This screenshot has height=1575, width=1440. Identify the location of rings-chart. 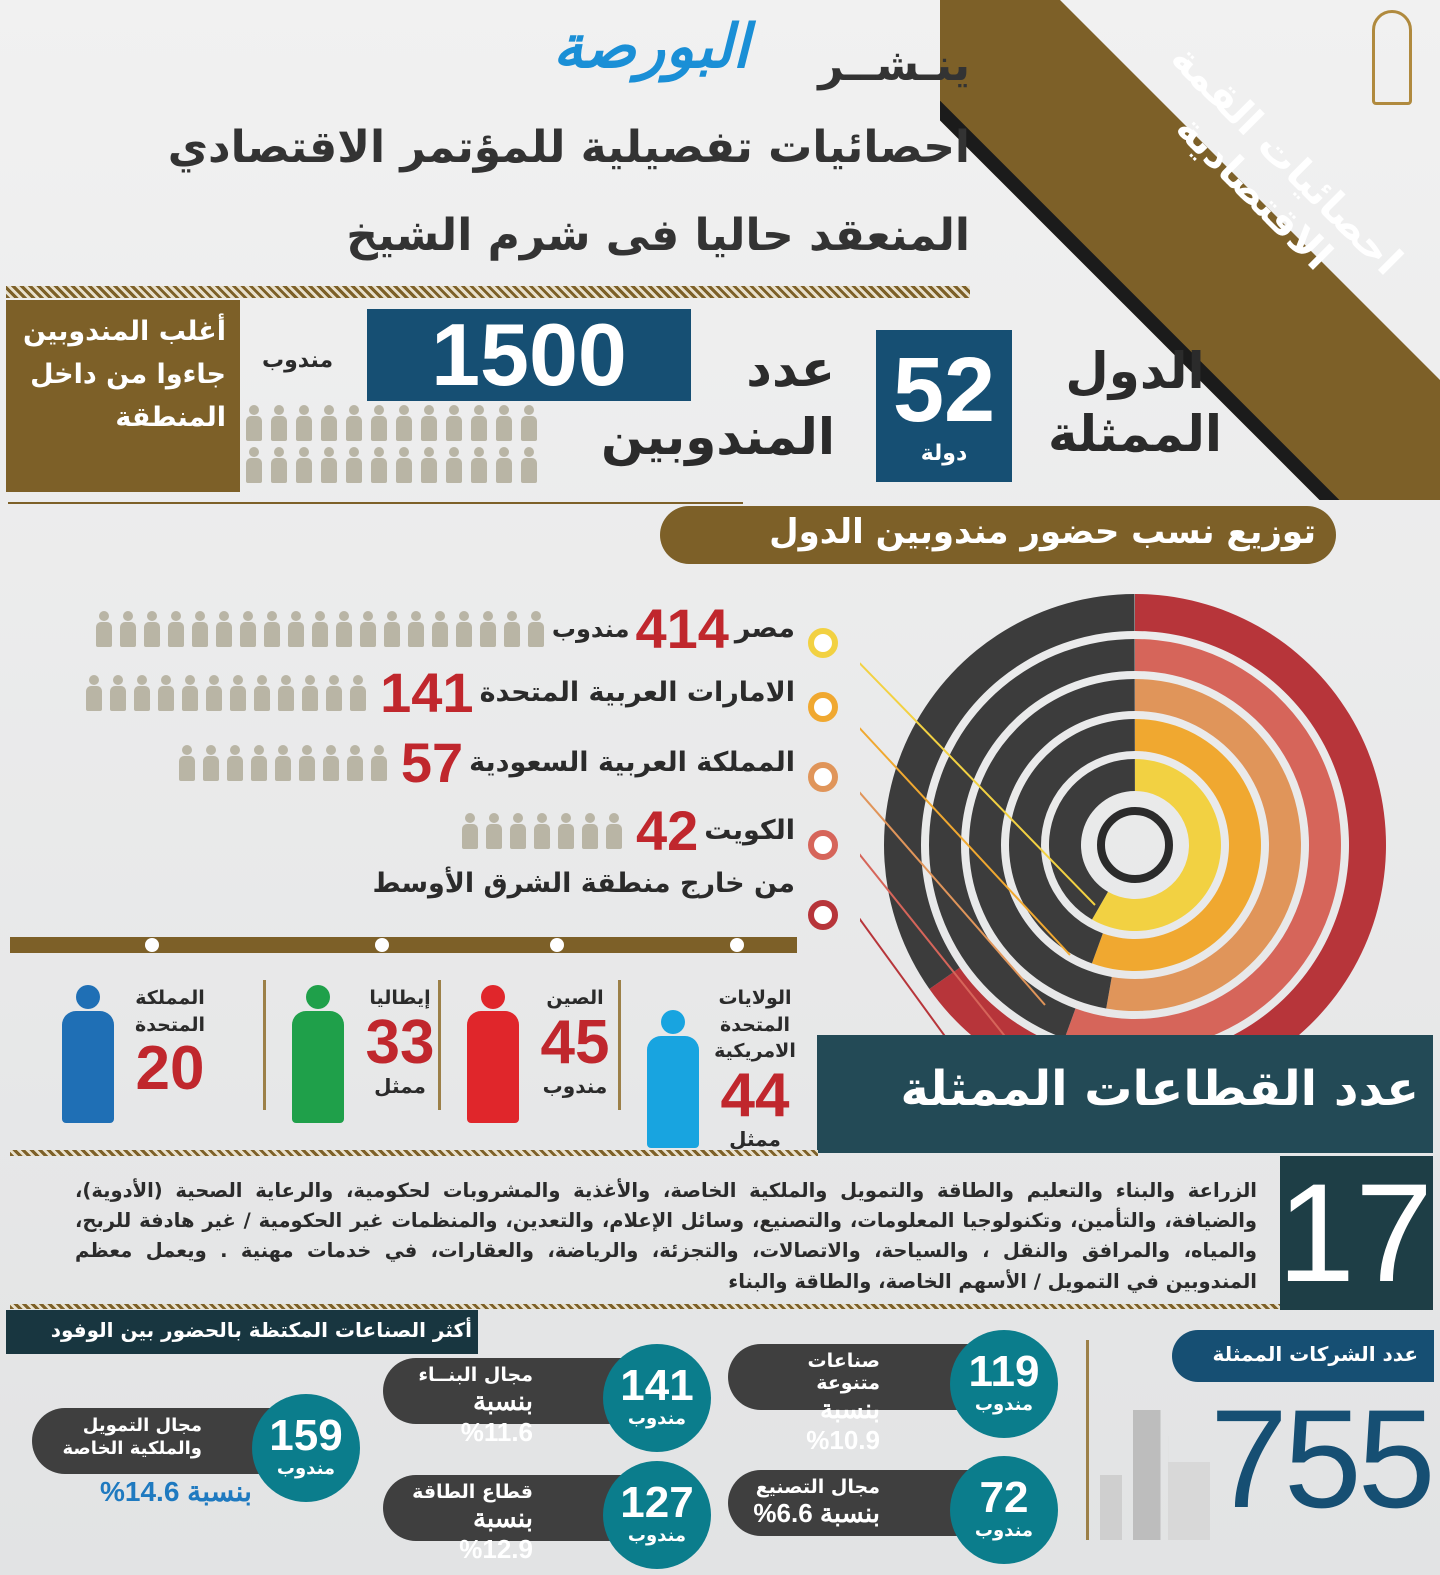
(1123, 847).